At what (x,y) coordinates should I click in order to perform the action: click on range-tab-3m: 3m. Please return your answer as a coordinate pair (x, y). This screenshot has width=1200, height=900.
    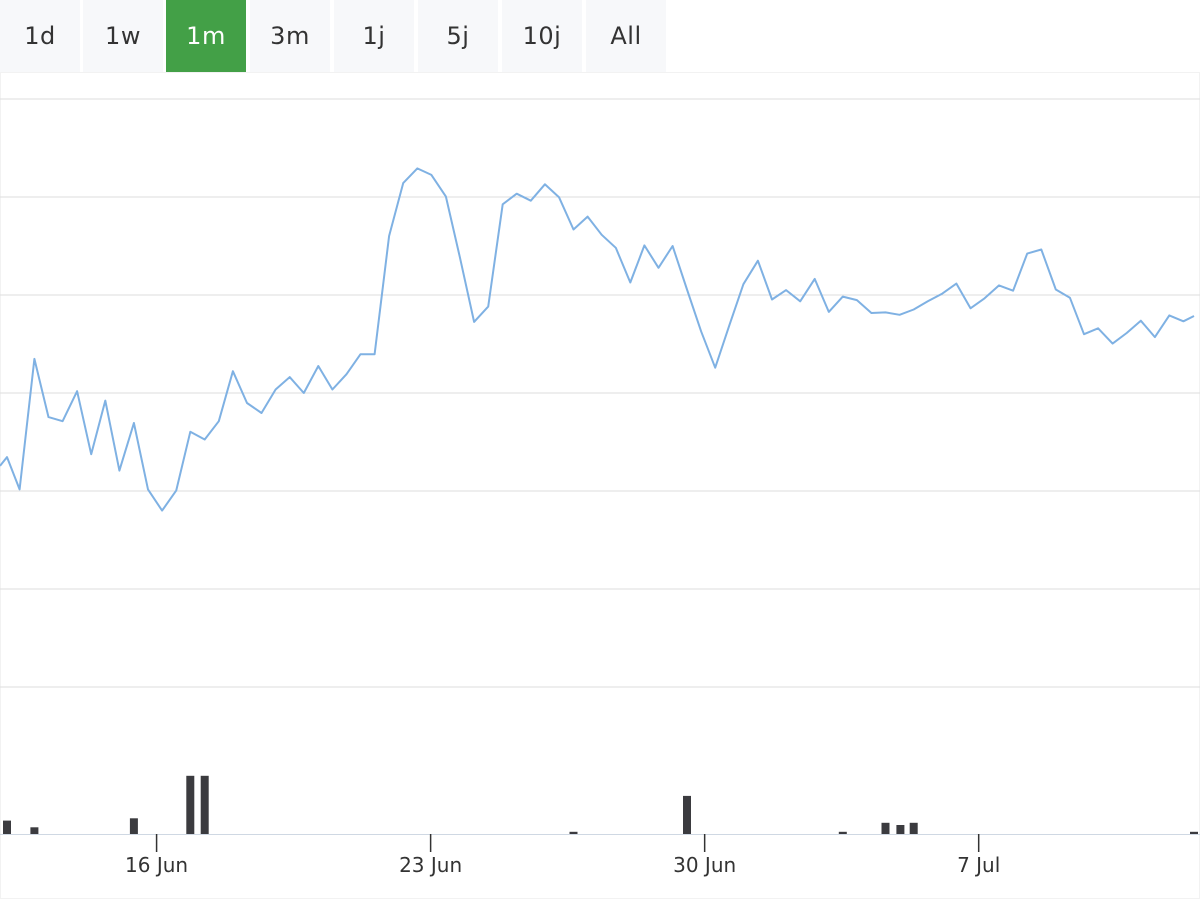
    Looking at the image, I should click on (290, 36).